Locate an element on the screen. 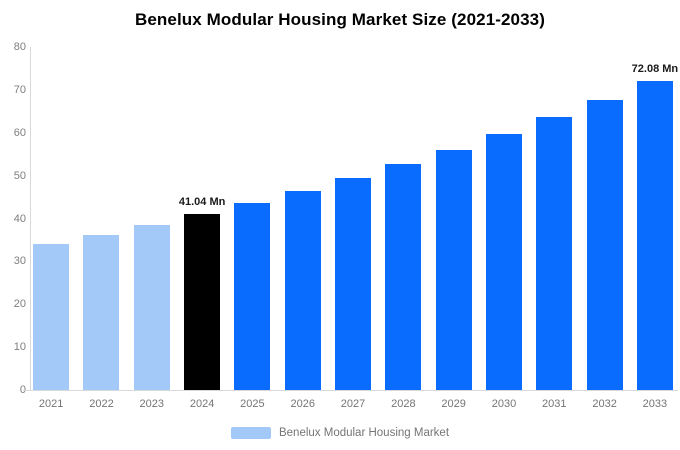 The image size is (680, 450). x-axis-label-2027: 2027 is located at coordinates (353, 404).